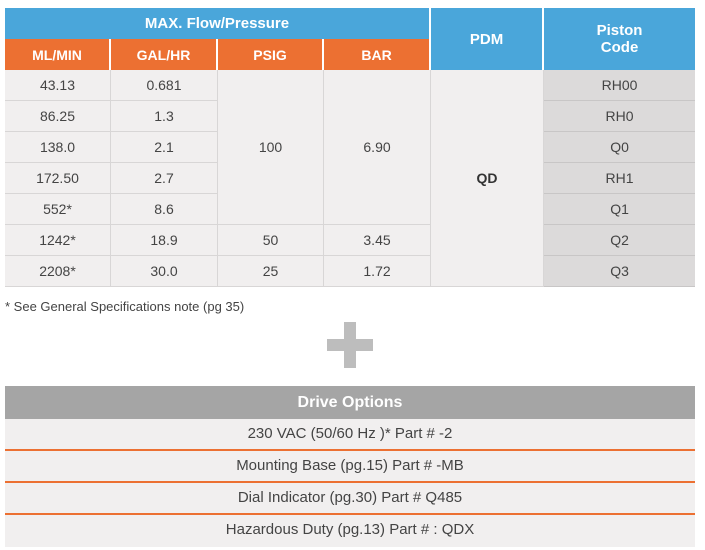 The height and width of the screenshot is (550, 705). What do you see at coordinates (58, 116) in the screenshot?
I see `ml-min-cell: 86.25` at bounding box center [58, 116].